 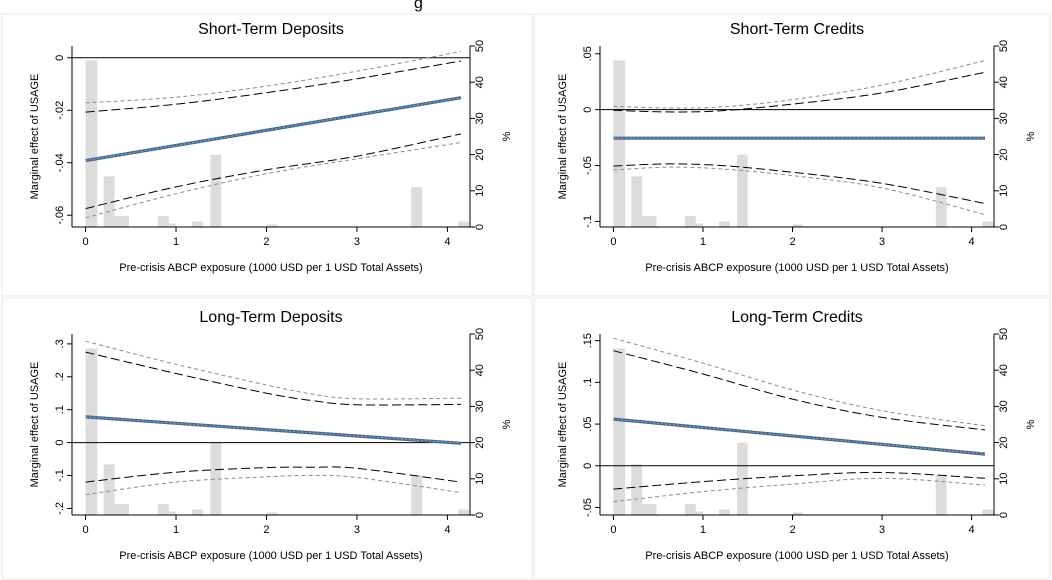 I want to click on x-tick-label: 3, so click(x=357, y=530).